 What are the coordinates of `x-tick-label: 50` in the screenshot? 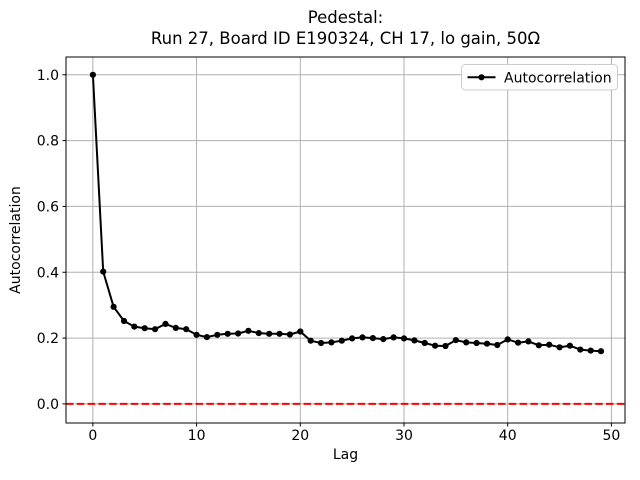 It's located at (611, 436).